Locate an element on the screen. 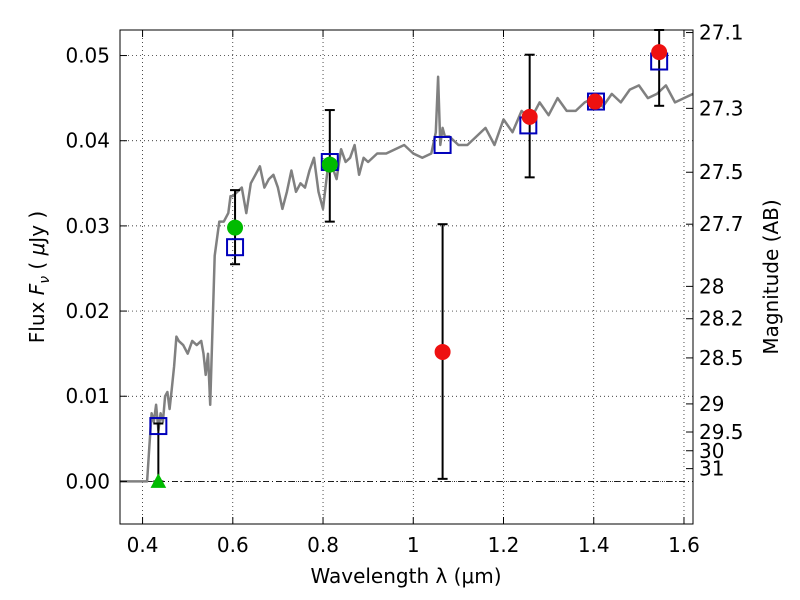 This screenshot has height=600, width=800. y-axis-ticks: 0.00 0.01 0.02 0.03 0.04 0.05 is located at coordinates (96, 268).